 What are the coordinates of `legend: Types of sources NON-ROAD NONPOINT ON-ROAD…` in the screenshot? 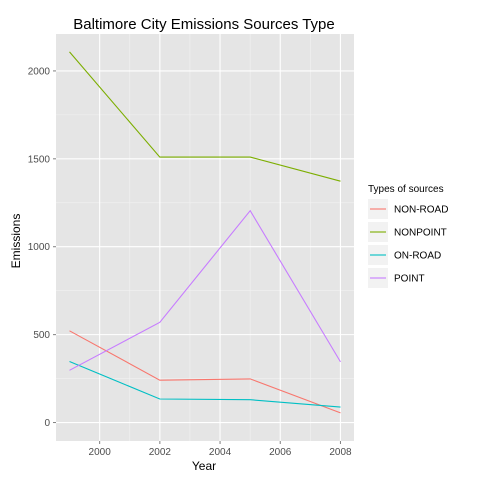 It's located at (408, 236).